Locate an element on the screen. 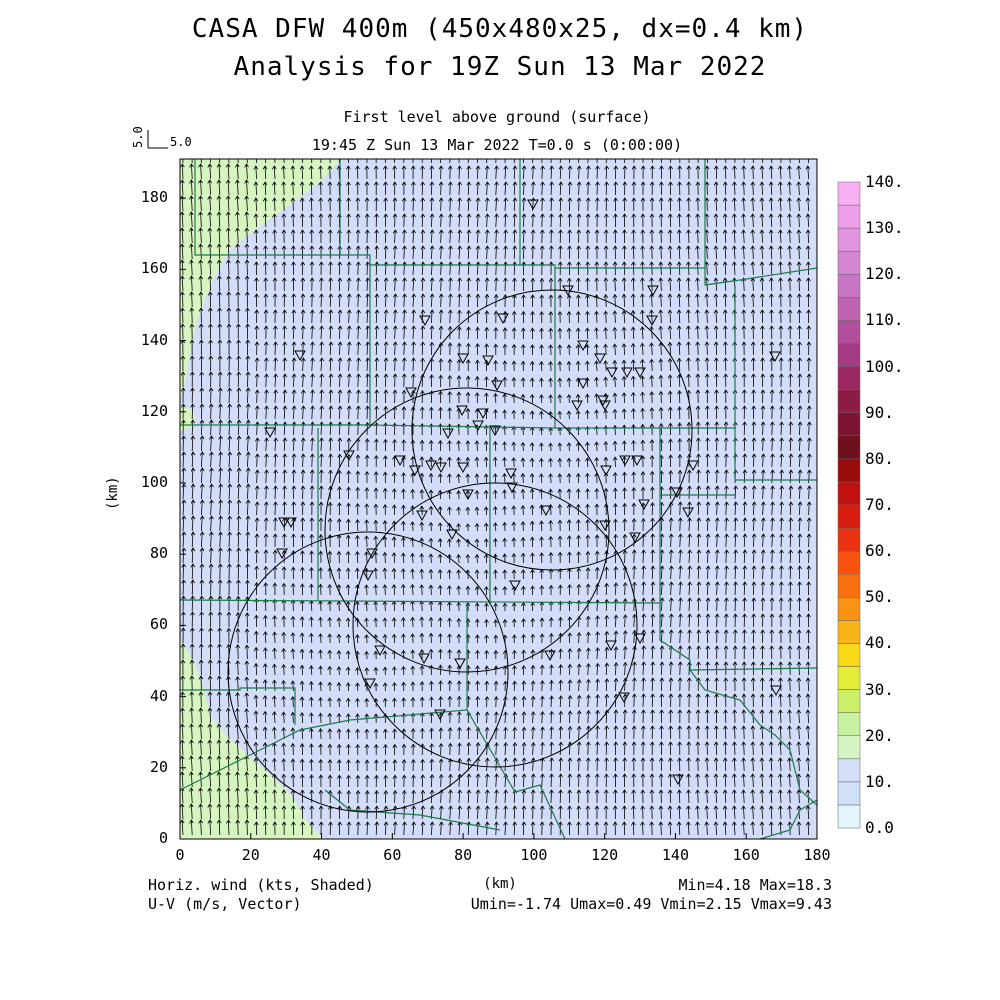 The height and width of the screenshot is (1000, 1000). y-tick-label: 100 is located at coordinates (154, 481).